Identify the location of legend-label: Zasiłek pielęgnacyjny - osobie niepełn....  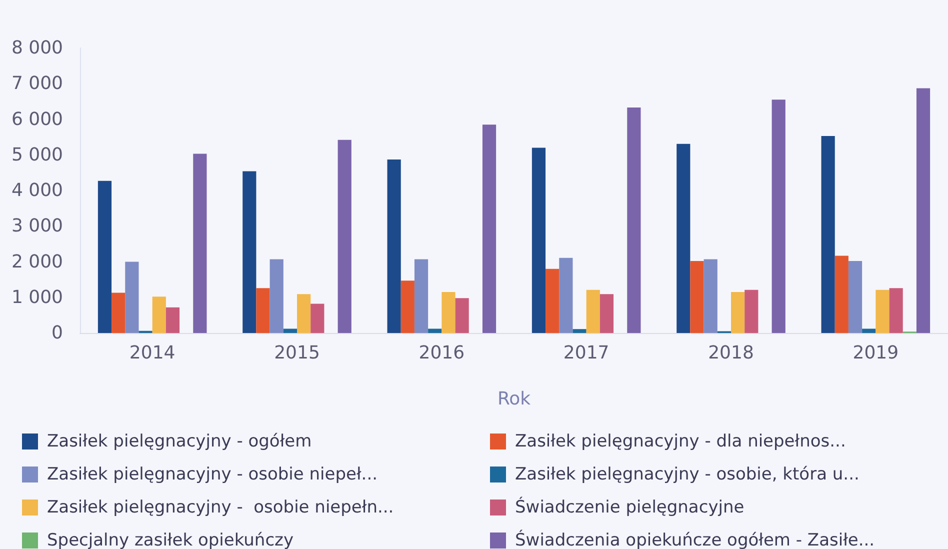
(220, 508).